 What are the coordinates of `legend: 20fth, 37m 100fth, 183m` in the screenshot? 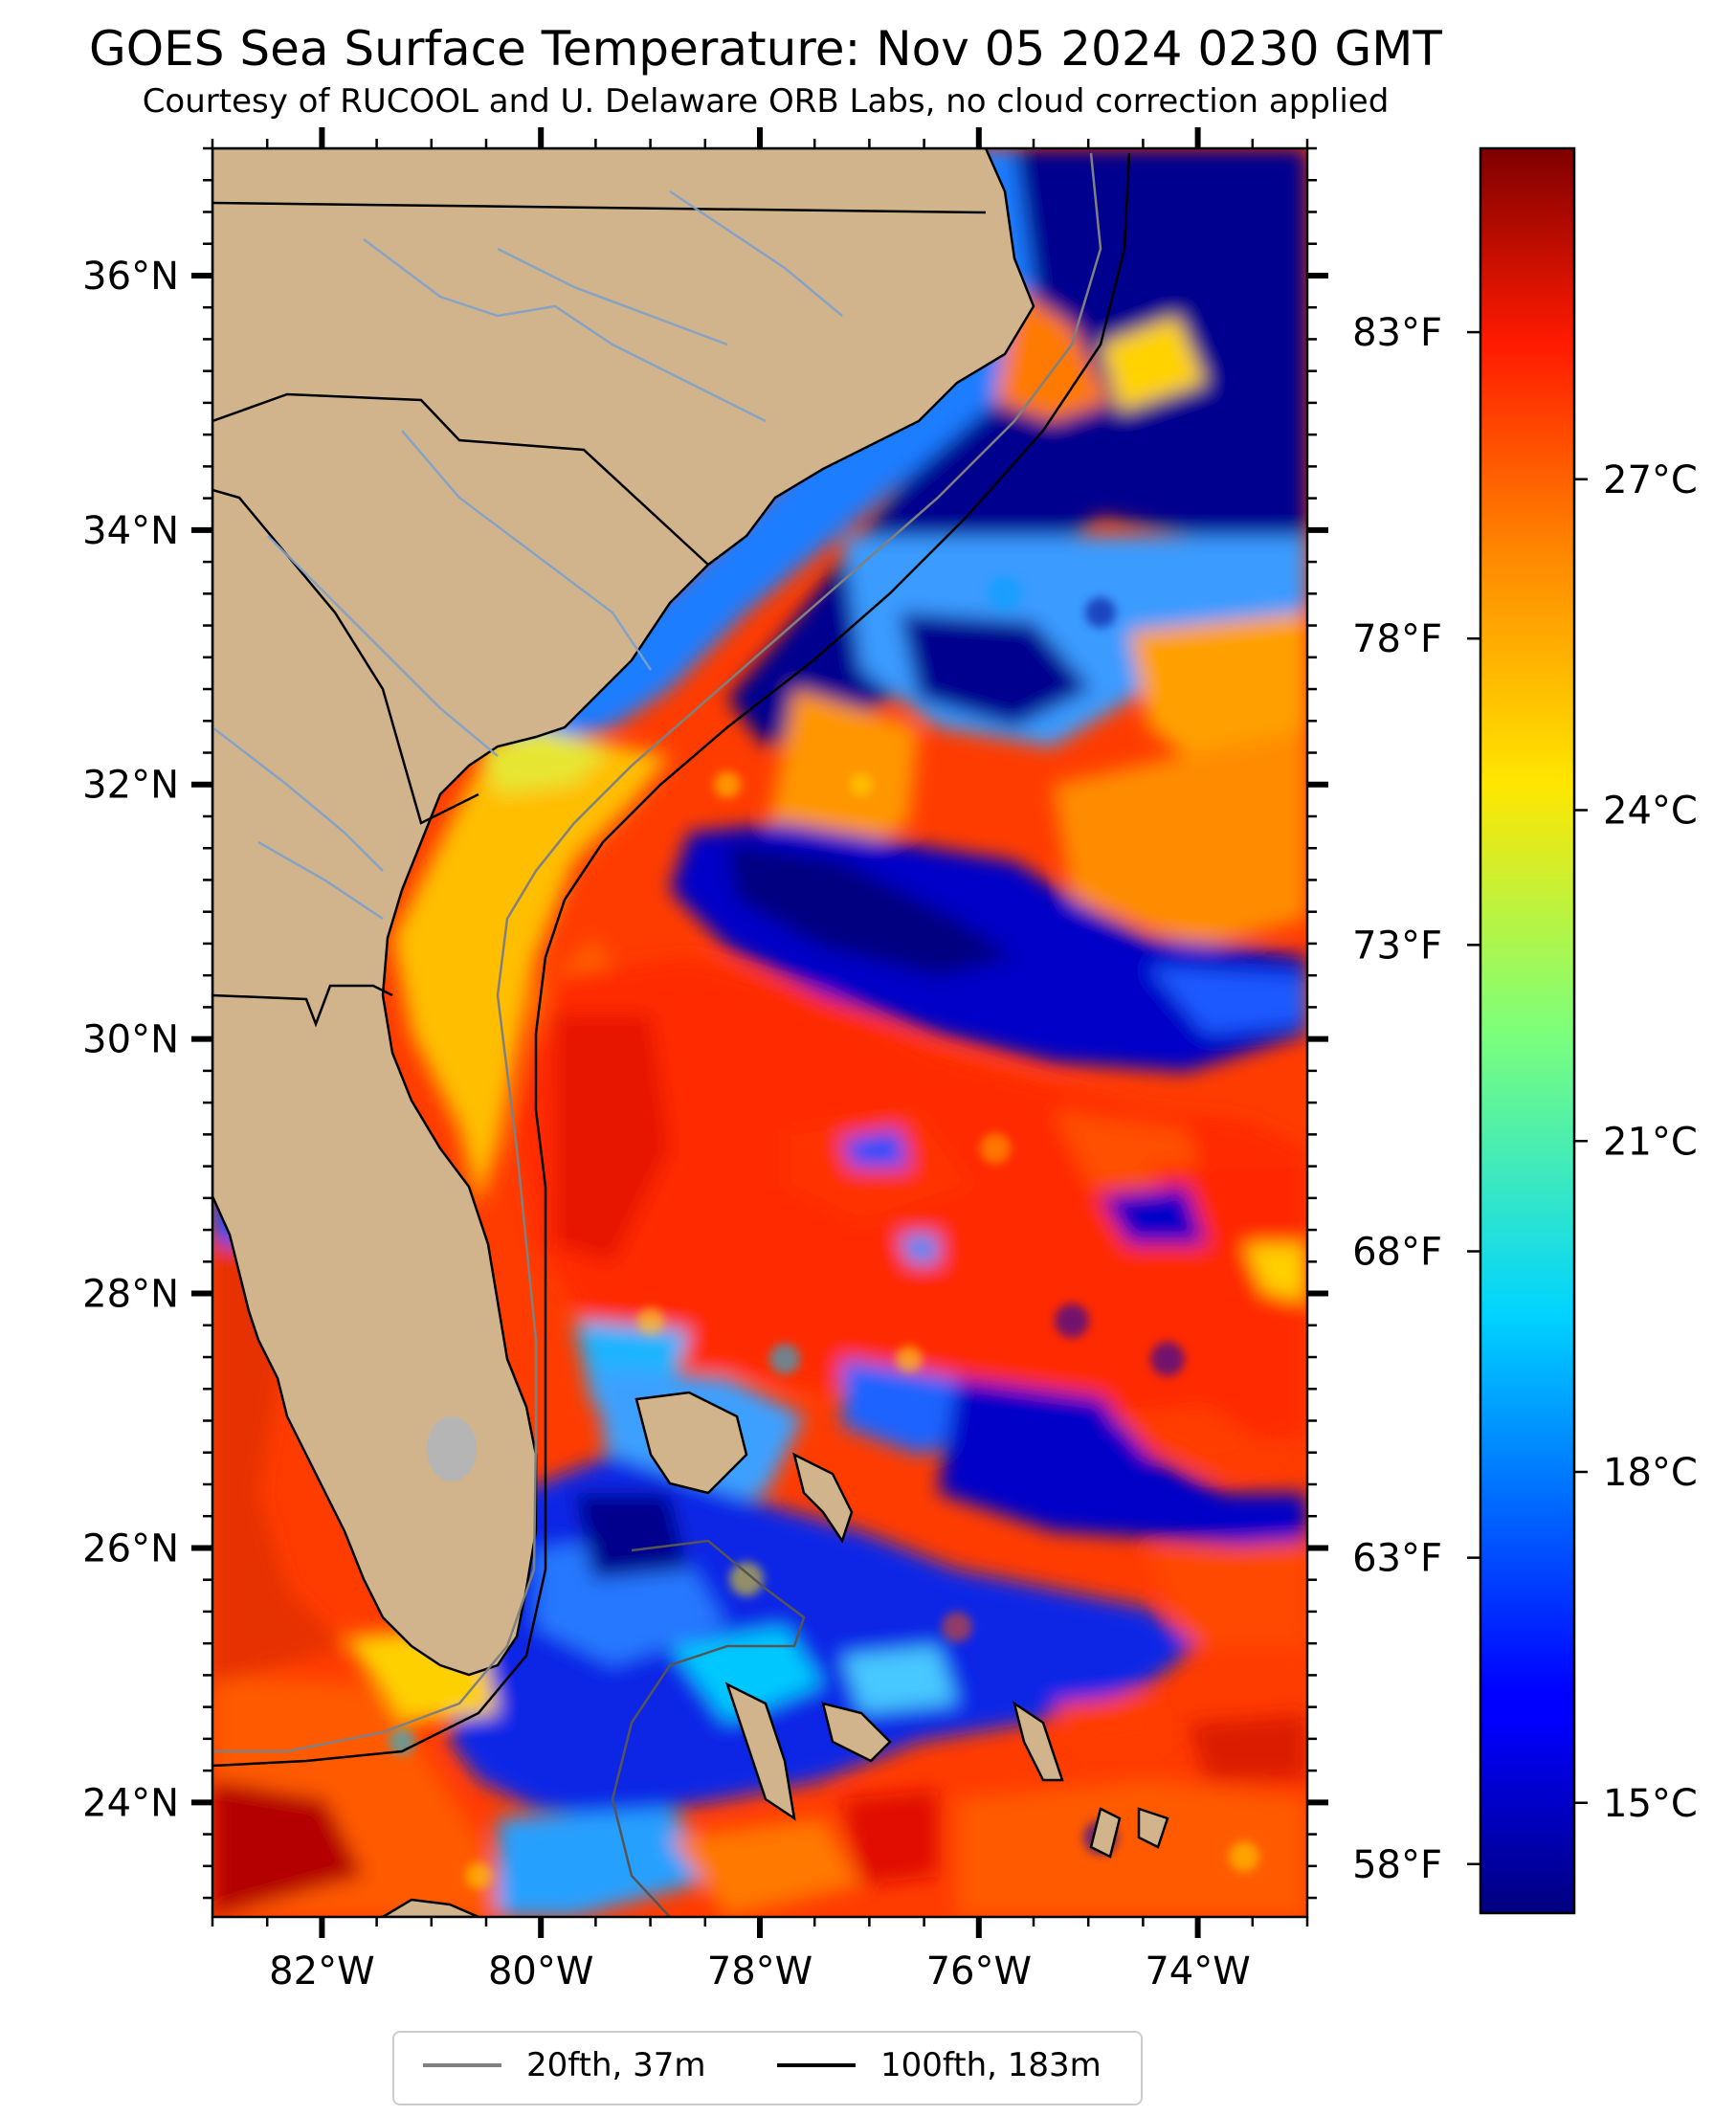 It's located at (767, 2068).